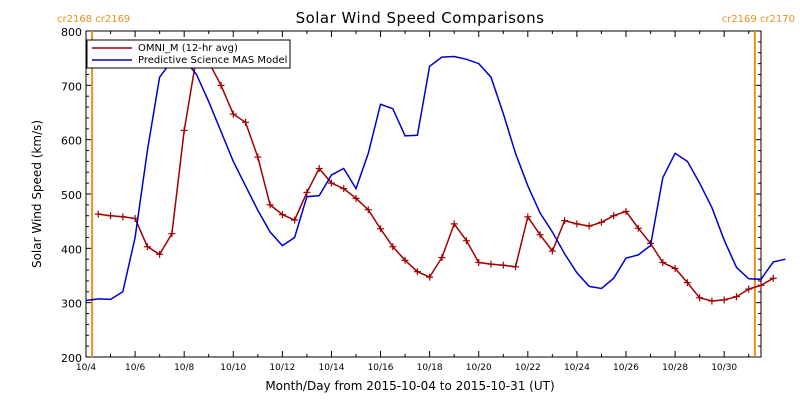 Image resolution: width=800 pixels, height=400 pixels. Describe the element at coordinates (37, 194) in the screenshot. I see `y-axis-label: Solar Wind Speed (km/s)` at that location.